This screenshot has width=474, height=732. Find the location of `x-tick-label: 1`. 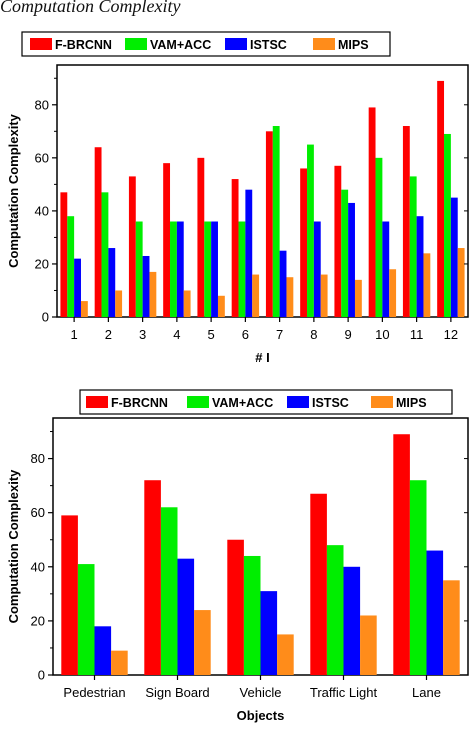

x-tick-label: 1 is located at coordinates (74, 334).